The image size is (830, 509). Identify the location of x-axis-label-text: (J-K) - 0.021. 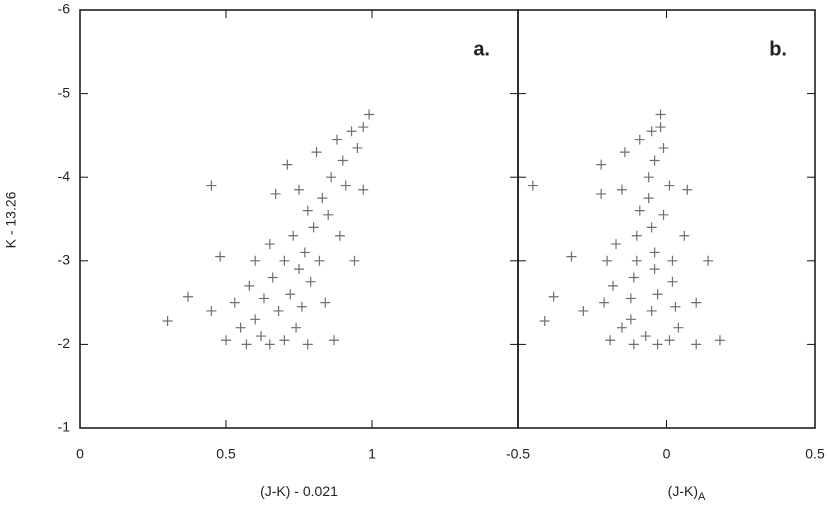
(299, 491).